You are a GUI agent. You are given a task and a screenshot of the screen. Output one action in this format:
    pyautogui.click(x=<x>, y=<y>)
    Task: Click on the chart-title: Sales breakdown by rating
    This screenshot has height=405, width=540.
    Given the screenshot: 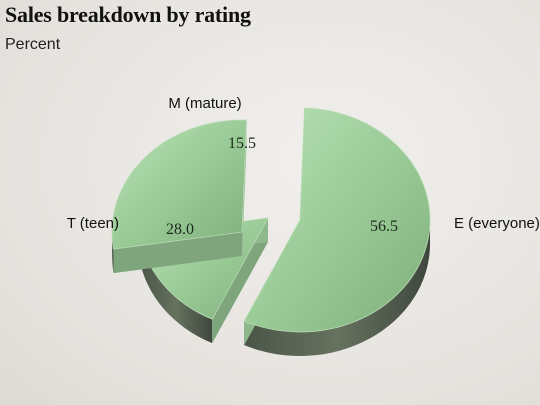 What is the action you would take?
    pyautogui.click(x=128, y=14)
    